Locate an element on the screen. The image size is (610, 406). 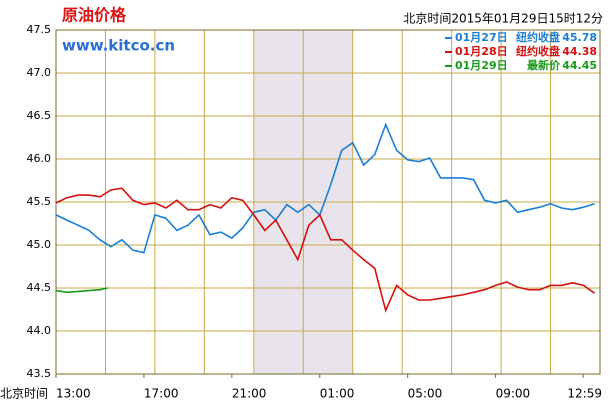
y-tick-label: 47.0 is located at coordinates (39, 72).